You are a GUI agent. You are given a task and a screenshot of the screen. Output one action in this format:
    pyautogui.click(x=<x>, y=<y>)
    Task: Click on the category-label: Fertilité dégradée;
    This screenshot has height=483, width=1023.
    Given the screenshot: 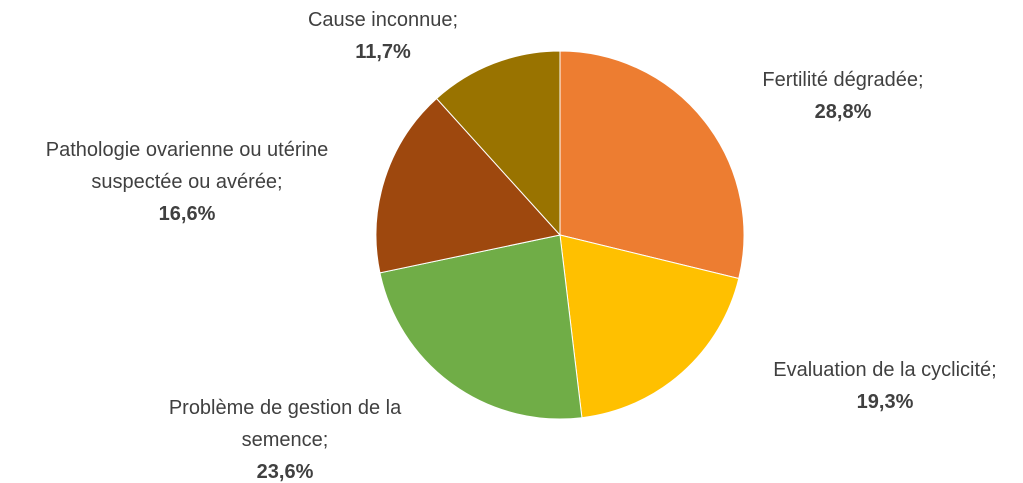 What is the action you would take?
    pyautogui.click(x=843, y=80)
    